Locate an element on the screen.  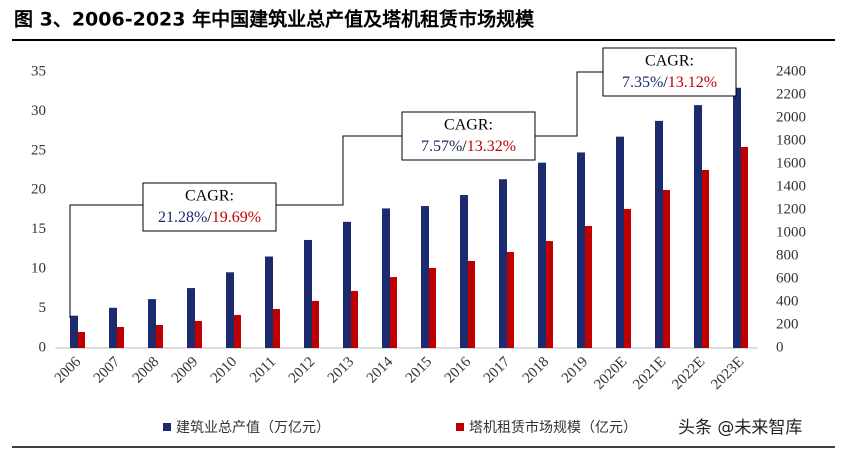
chart-title: 图 3、2006-2023 年中国建筑业总产值及塔机租赁市场规模 is located at coordinates (274, 19).